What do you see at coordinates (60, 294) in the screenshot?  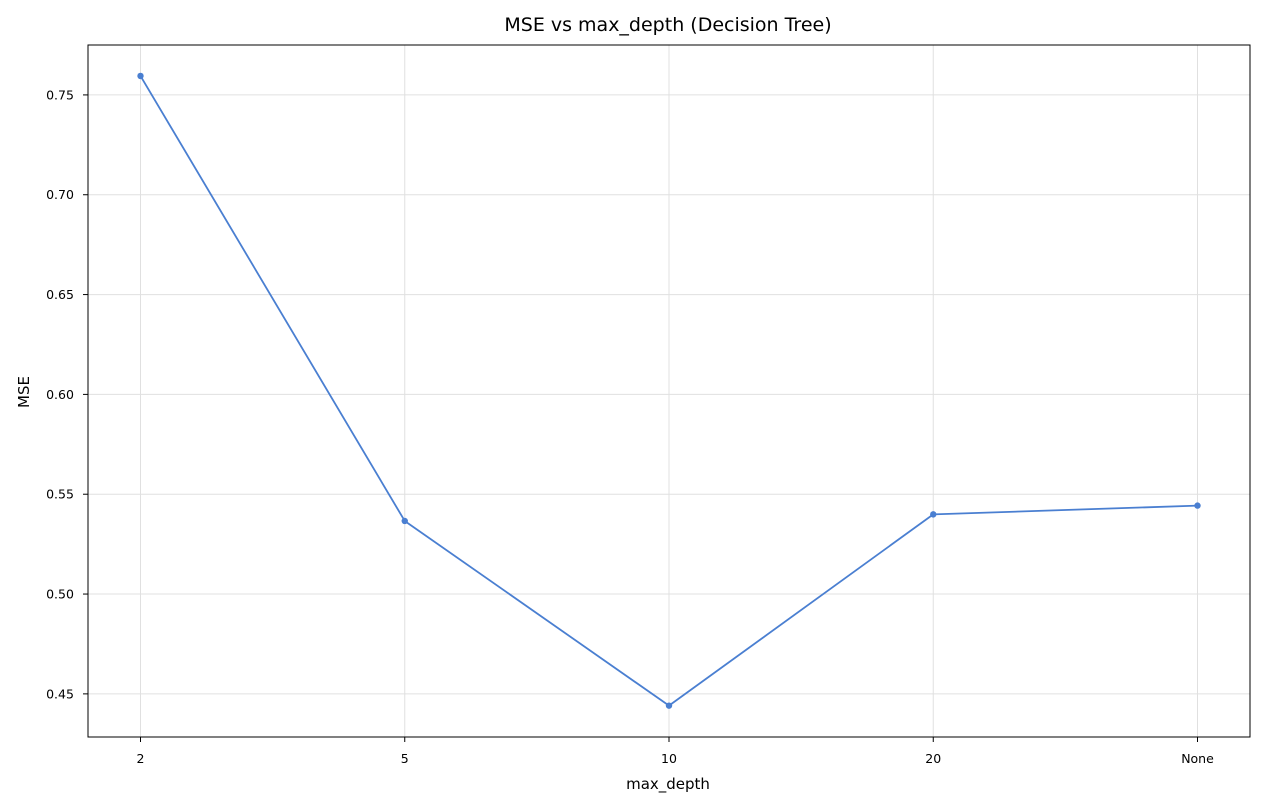 I see `y-tick-label: 0.65` at bounding box center [60, 294].